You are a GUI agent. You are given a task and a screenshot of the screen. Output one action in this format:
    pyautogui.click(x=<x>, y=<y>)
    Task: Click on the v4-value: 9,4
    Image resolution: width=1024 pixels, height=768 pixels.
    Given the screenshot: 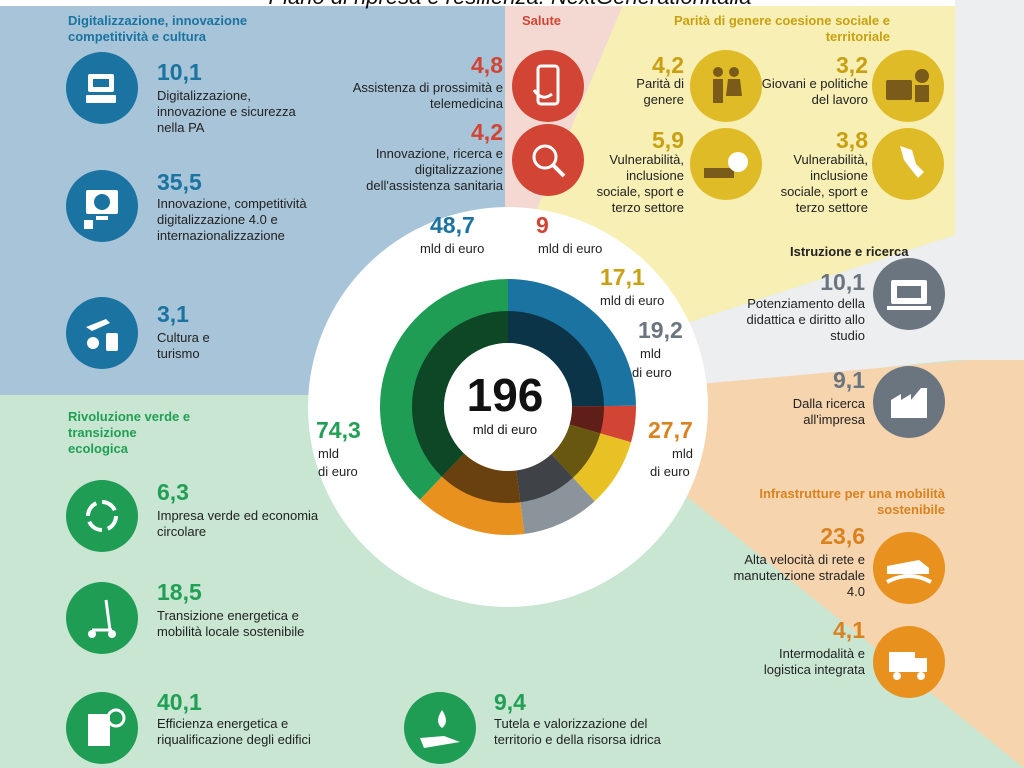 What is the action you would take?
    pyautogui.click(x=510, y=702)
    